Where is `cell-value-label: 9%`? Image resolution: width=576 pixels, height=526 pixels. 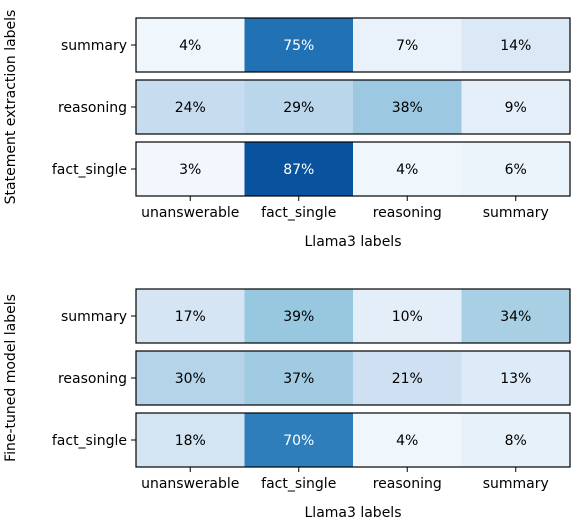 cell-value-label: 9% is located at coordinates (516, 108).